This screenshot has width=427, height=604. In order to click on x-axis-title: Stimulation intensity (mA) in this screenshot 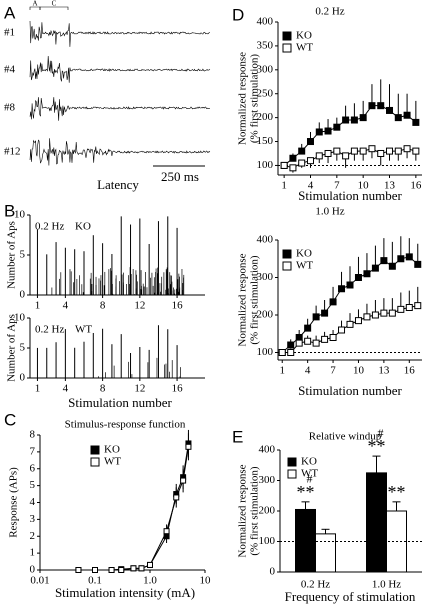, I will do `click(125, 592)`.